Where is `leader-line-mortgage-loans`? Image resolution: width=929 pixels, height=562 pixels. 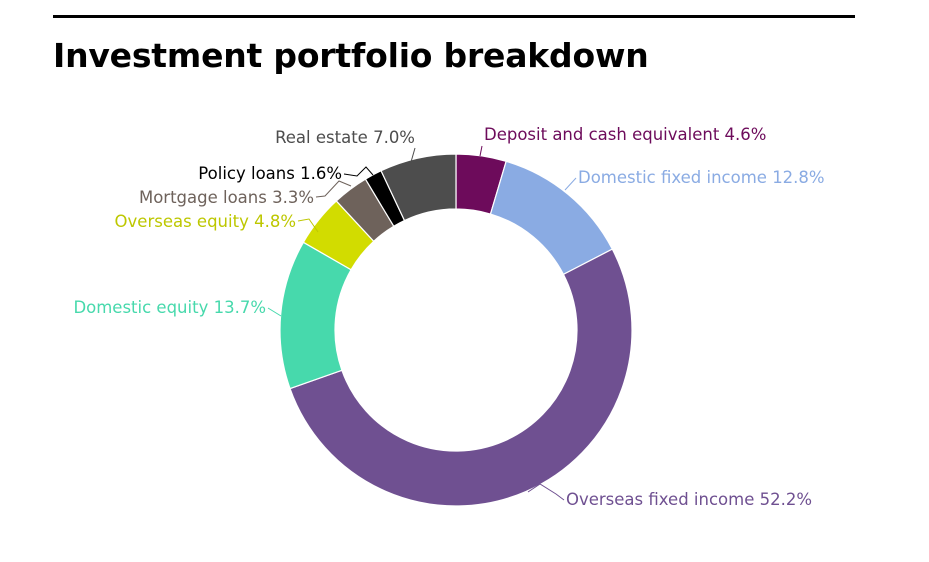 leader-line-mortgage-loans is located at coordinates (333, 189).